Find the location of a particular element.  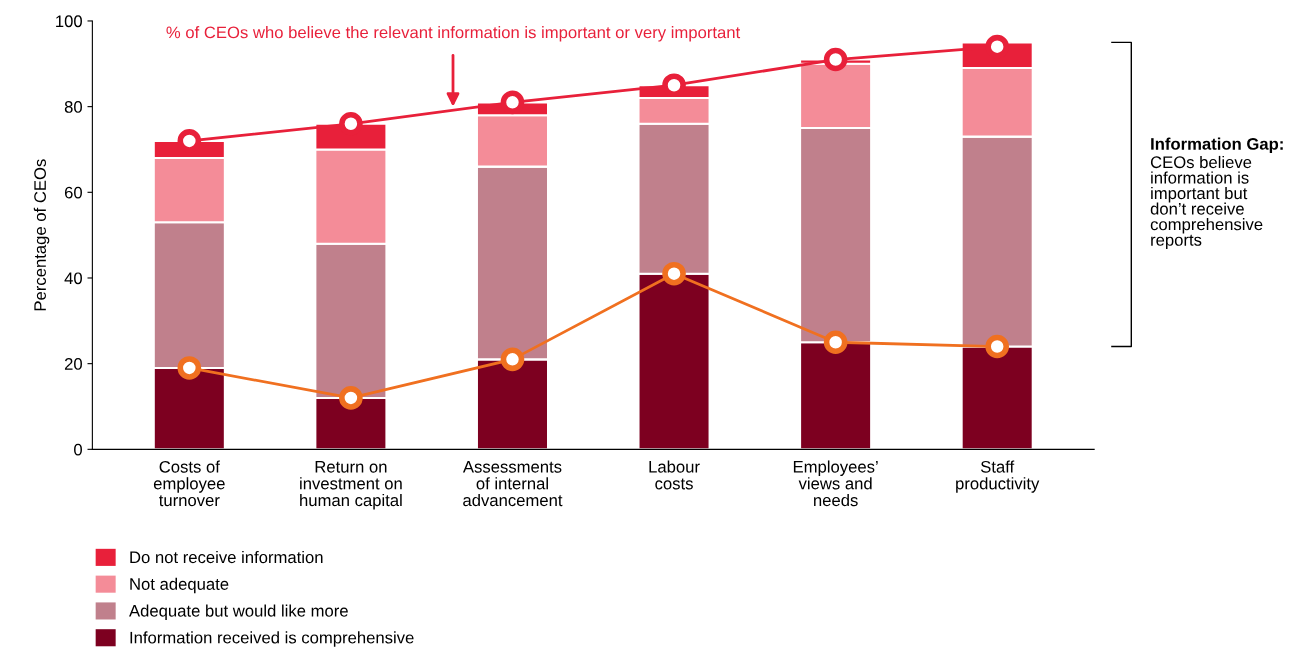

legend-label: Not adequate is located at coordinates (179, 585).